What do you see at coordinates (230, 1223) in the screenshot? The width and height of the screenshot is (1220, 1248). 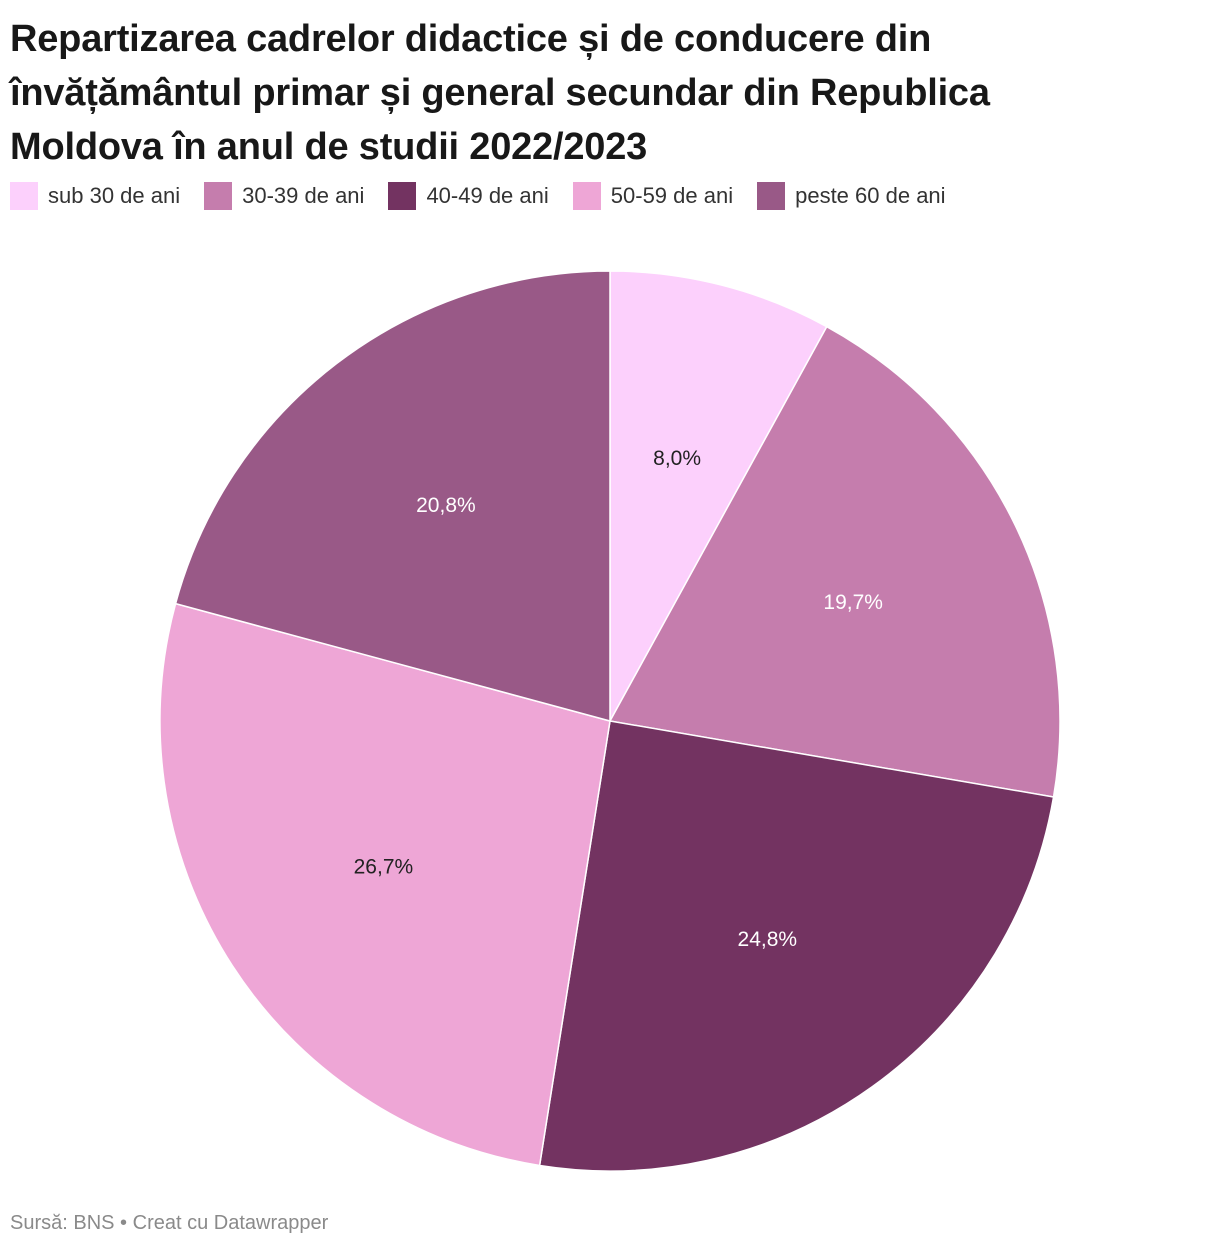 I see `credit-text: Creat cu Datawrapper` at bounding box center [230, 1223].